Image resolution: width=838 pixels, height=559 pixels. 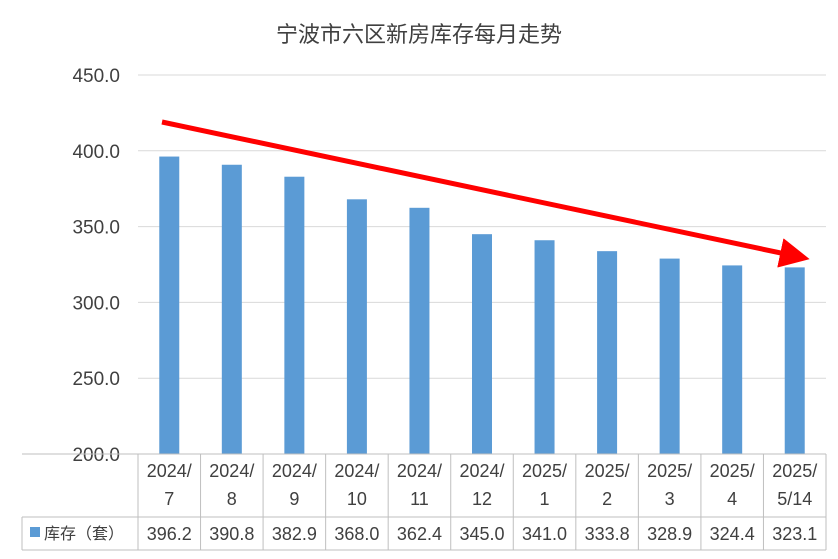 I want to click on y-axis: 200.0 250.0 300.0 350.0 400.0 450.0, so click(x=96, y=266).